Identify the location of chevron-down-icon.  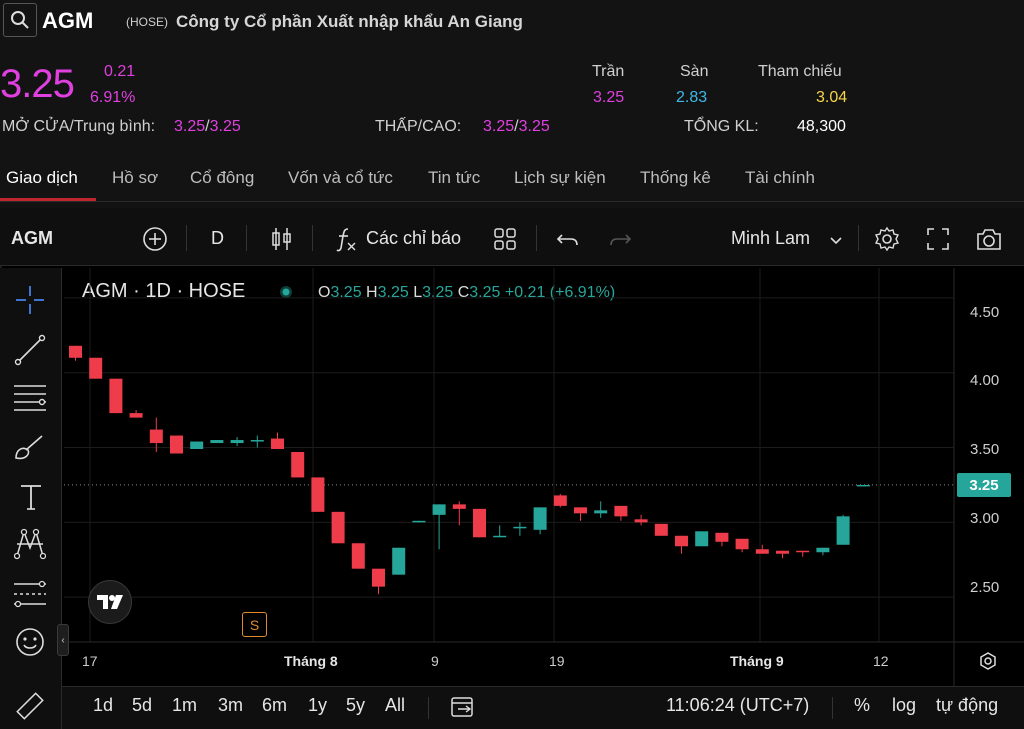
(836, 241).